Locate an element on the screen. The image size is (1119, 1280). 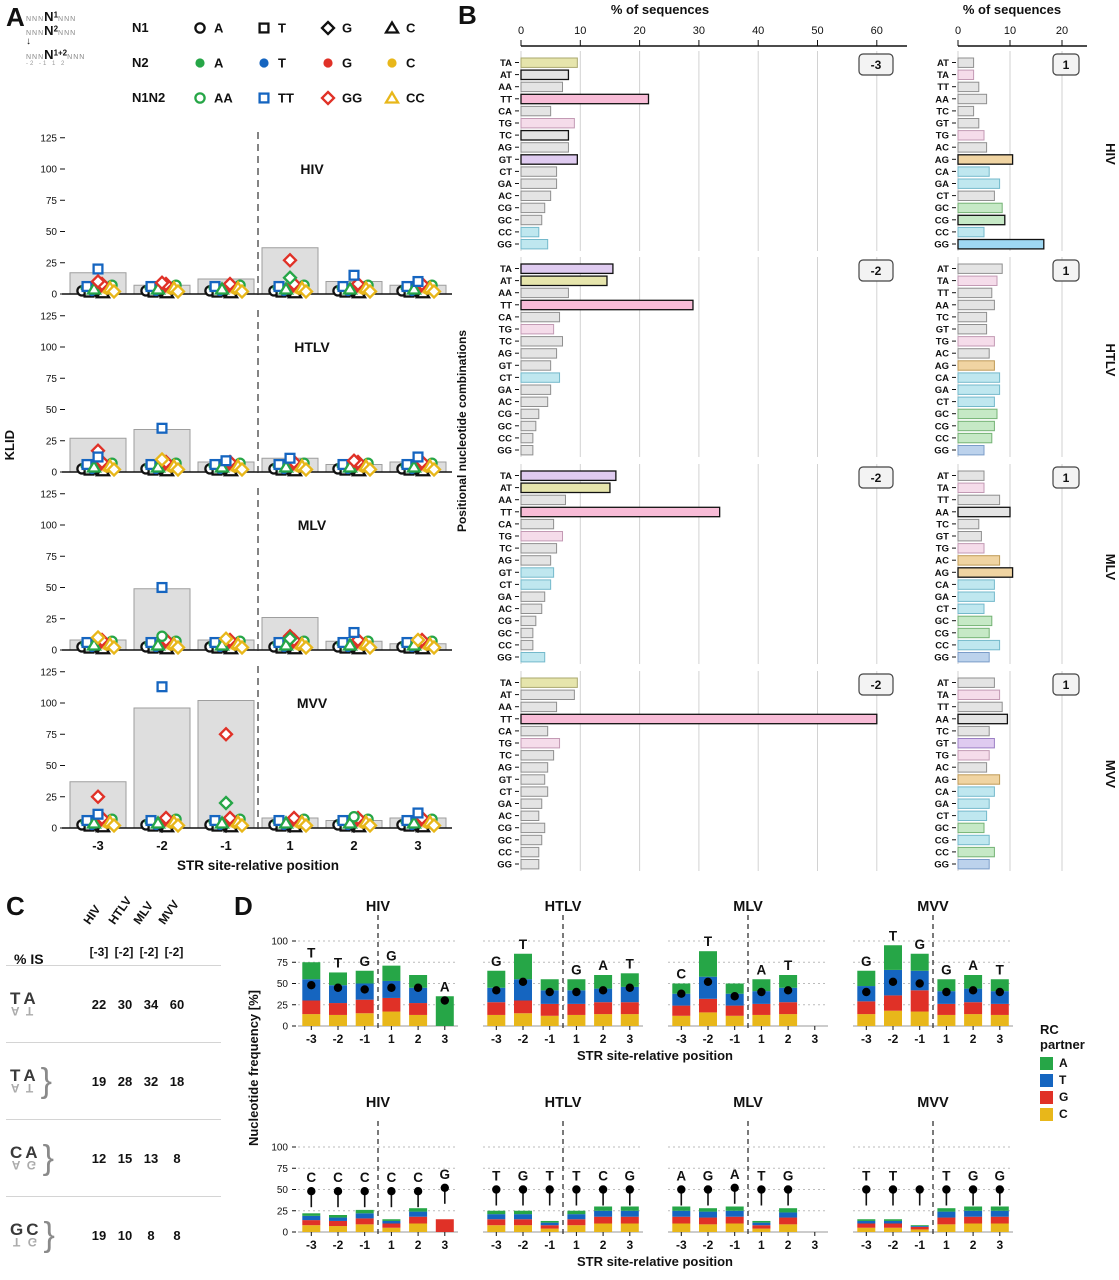
x-tick-label: 1 is located at coordinates (391, 1245).